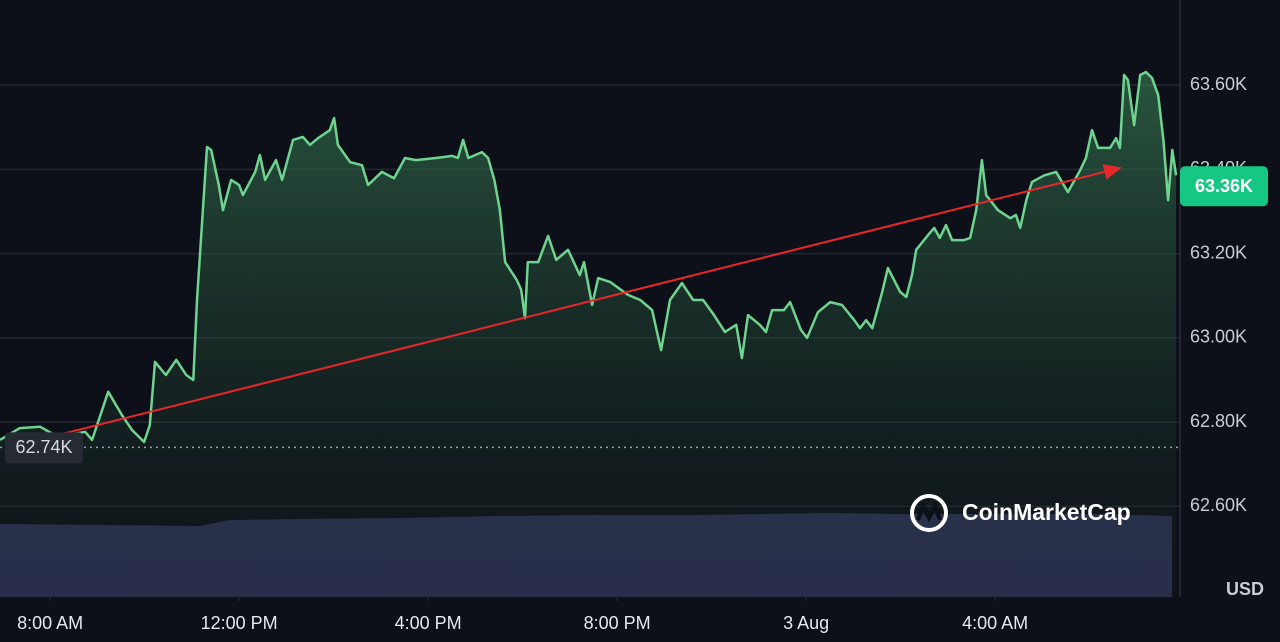 This screenshot has height=642, width=1280. I want to click on reference-label: 62.74K, so click(43, 447).